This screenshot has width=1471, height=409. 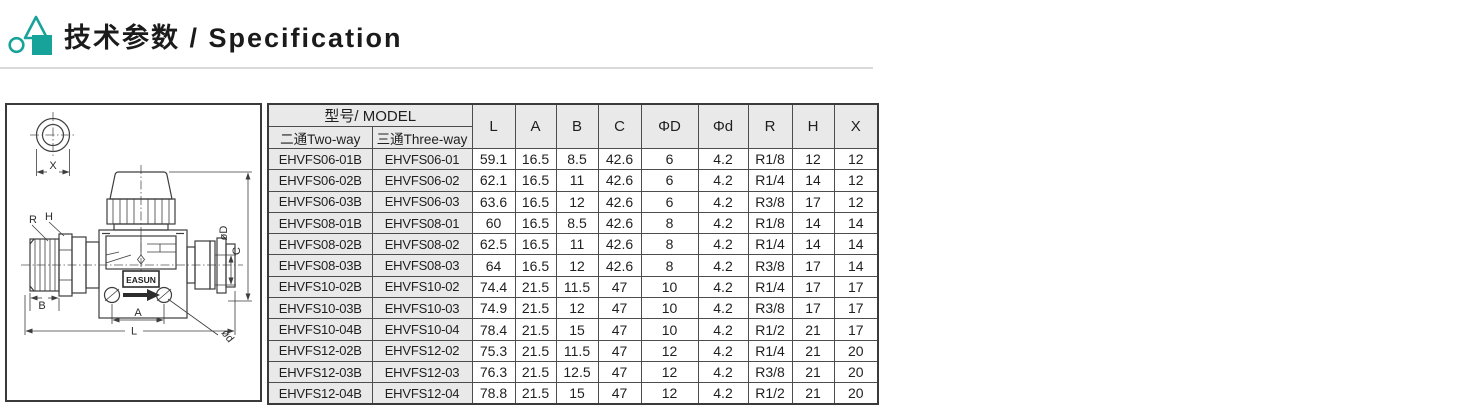 What do you see at coordinates (493, 329) in the screenshot?
I see `value-cell: 78.4` at bounding box center [493, 329].